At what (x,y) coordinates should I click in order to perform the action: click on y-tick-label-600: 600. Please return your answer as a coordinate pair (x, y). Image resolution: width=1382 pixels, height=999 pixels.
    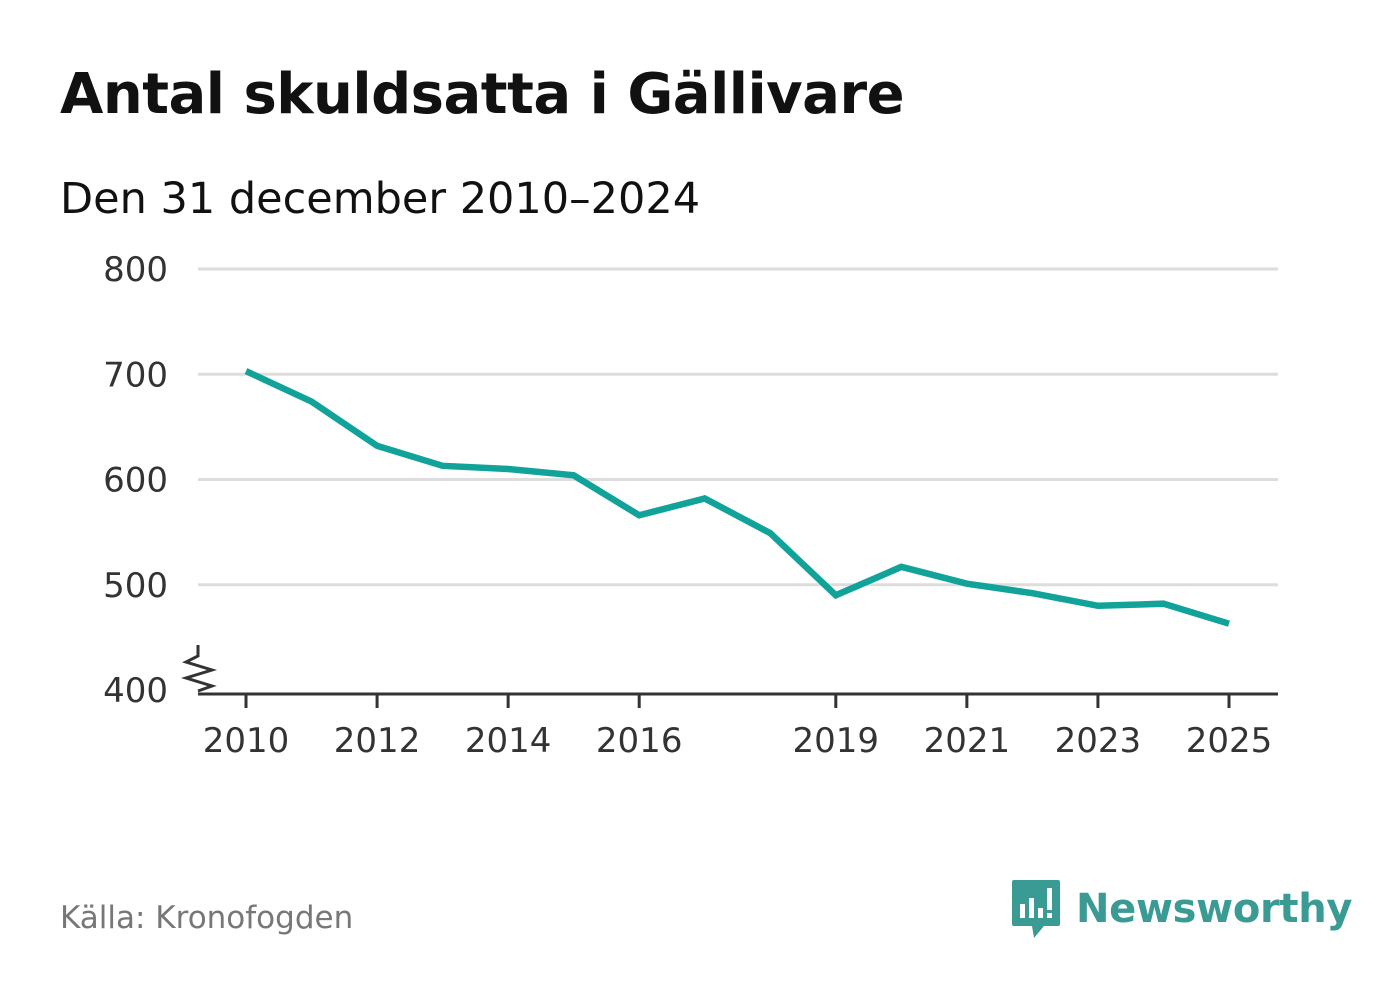
    Looking at the image, I should click on (135, 481).